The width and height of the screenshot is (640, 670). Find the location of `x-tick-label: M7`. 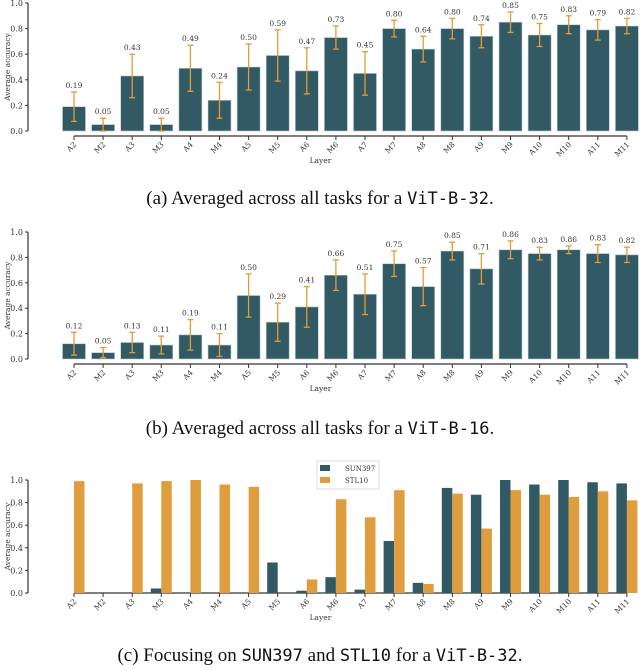

x-tick-label: M7 is located at coordinates (390, 147).